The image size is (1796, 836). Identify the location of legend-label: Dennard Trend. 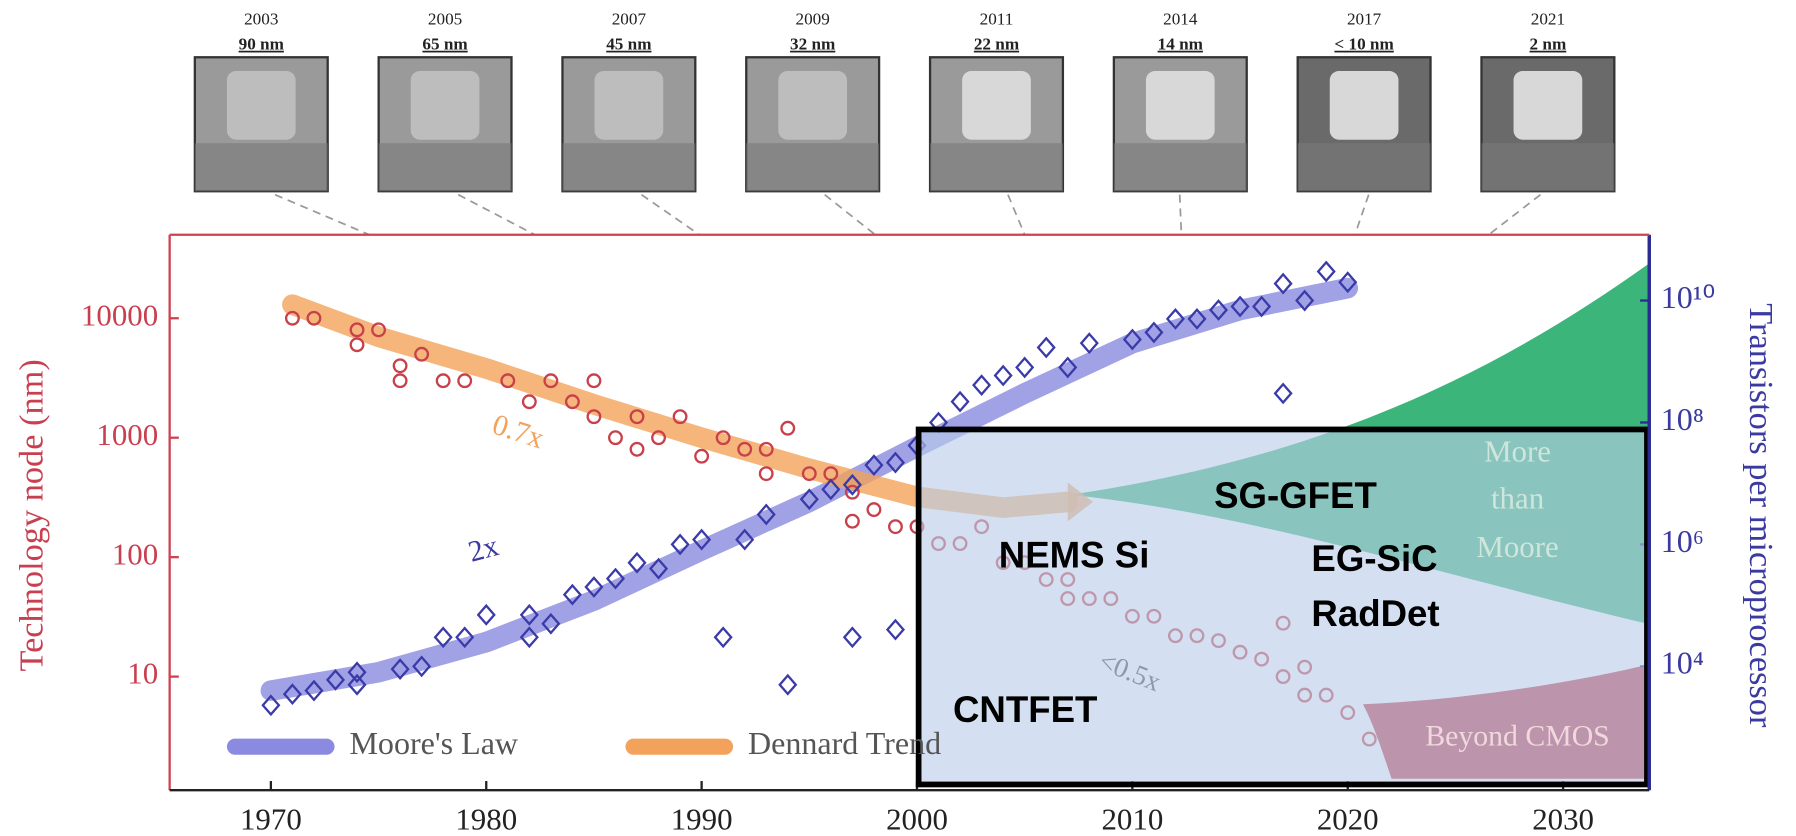
(844, 743).